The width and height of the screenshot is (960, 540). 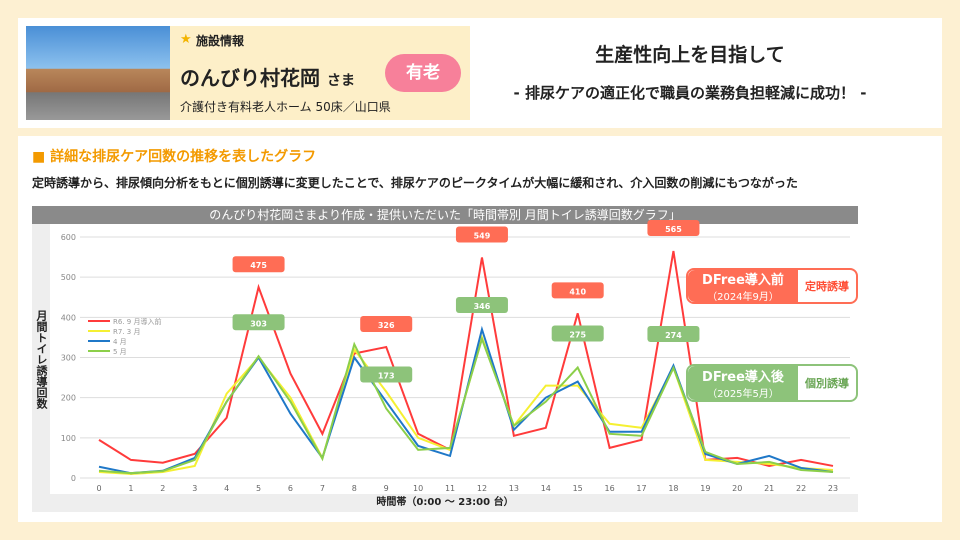 What do you see at coordinates (514, 488) in the screenshot?
I see `x-tick-label: 13` at bounding box center [514, 488].